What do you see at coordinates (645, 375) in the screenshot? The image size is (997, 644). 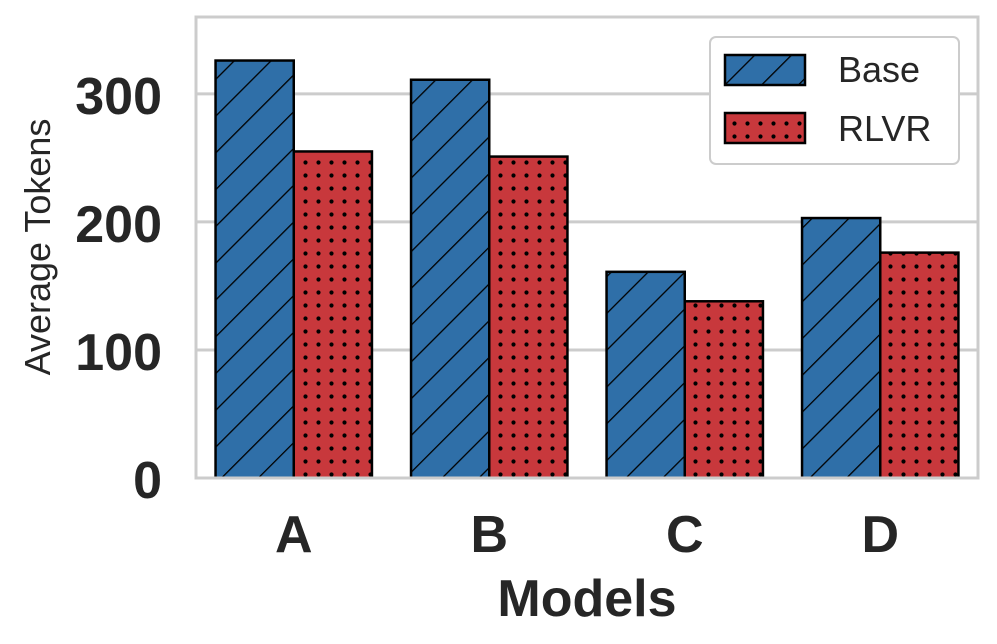 I see `bar-base-c` at bounding box center [645, 375].